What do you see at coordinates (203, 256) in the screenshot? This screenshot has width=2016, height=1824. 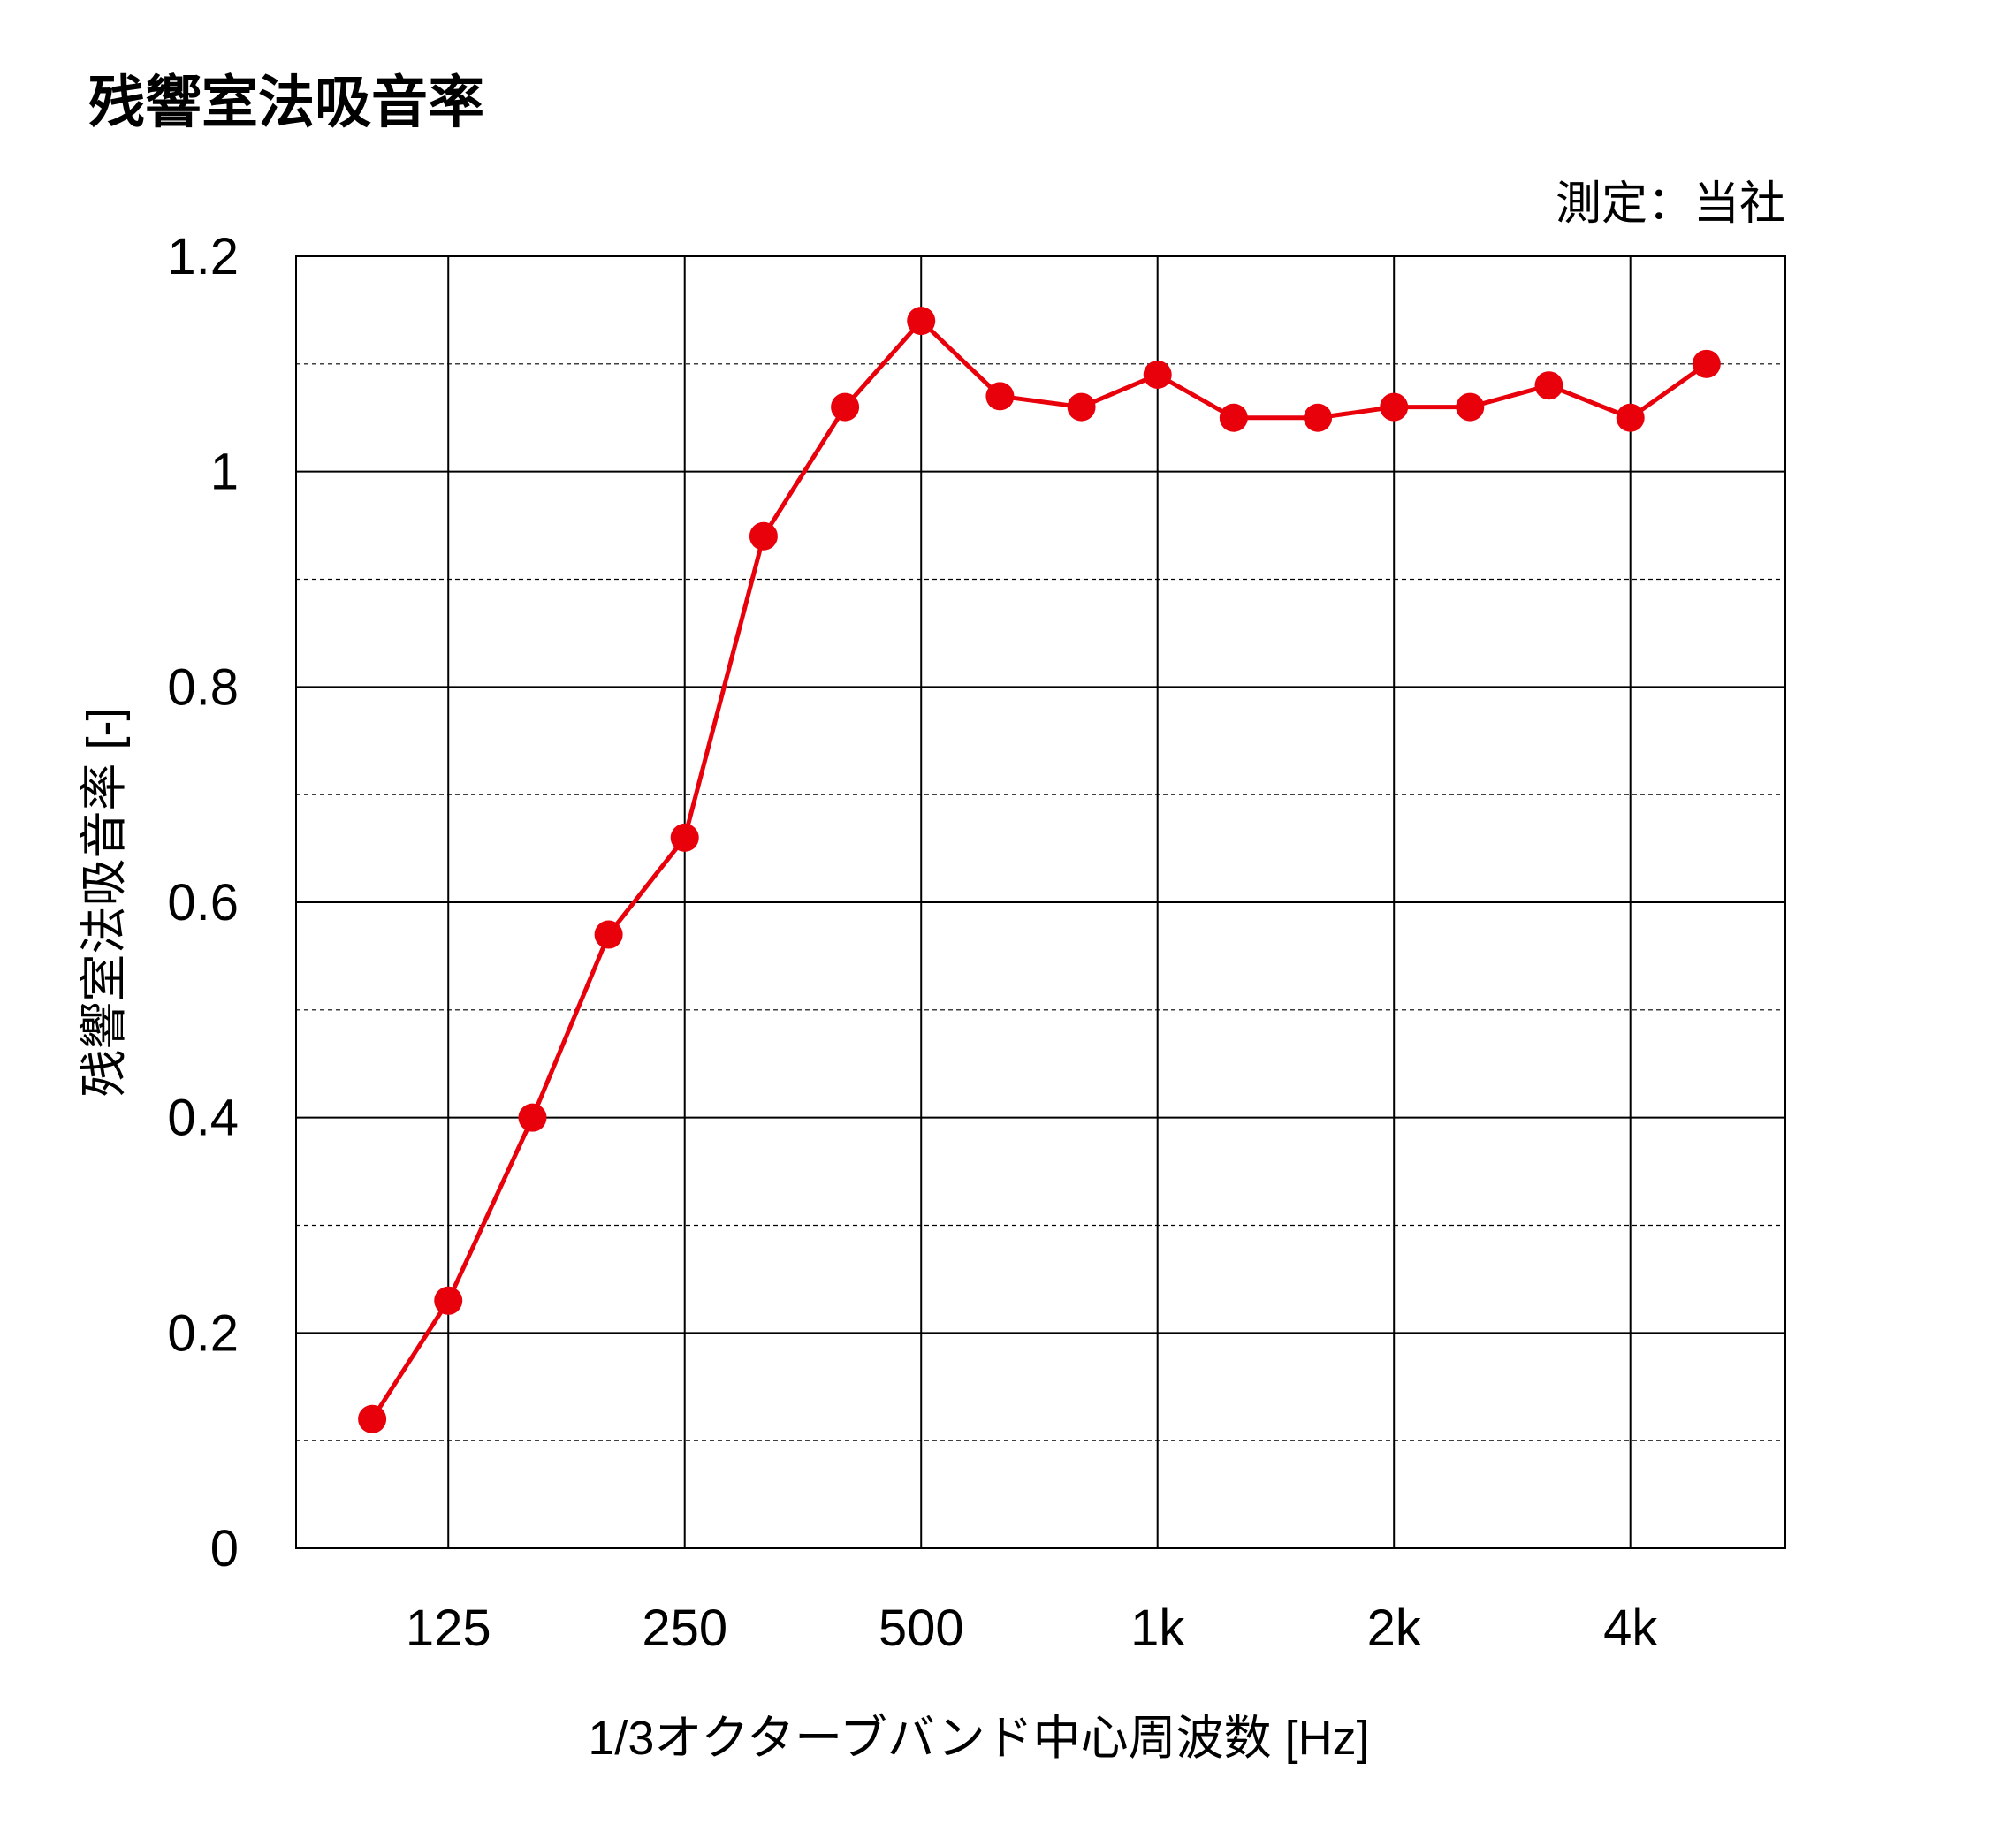 I see `y-tick-label: 1.2` at bounding box center [203, 256].